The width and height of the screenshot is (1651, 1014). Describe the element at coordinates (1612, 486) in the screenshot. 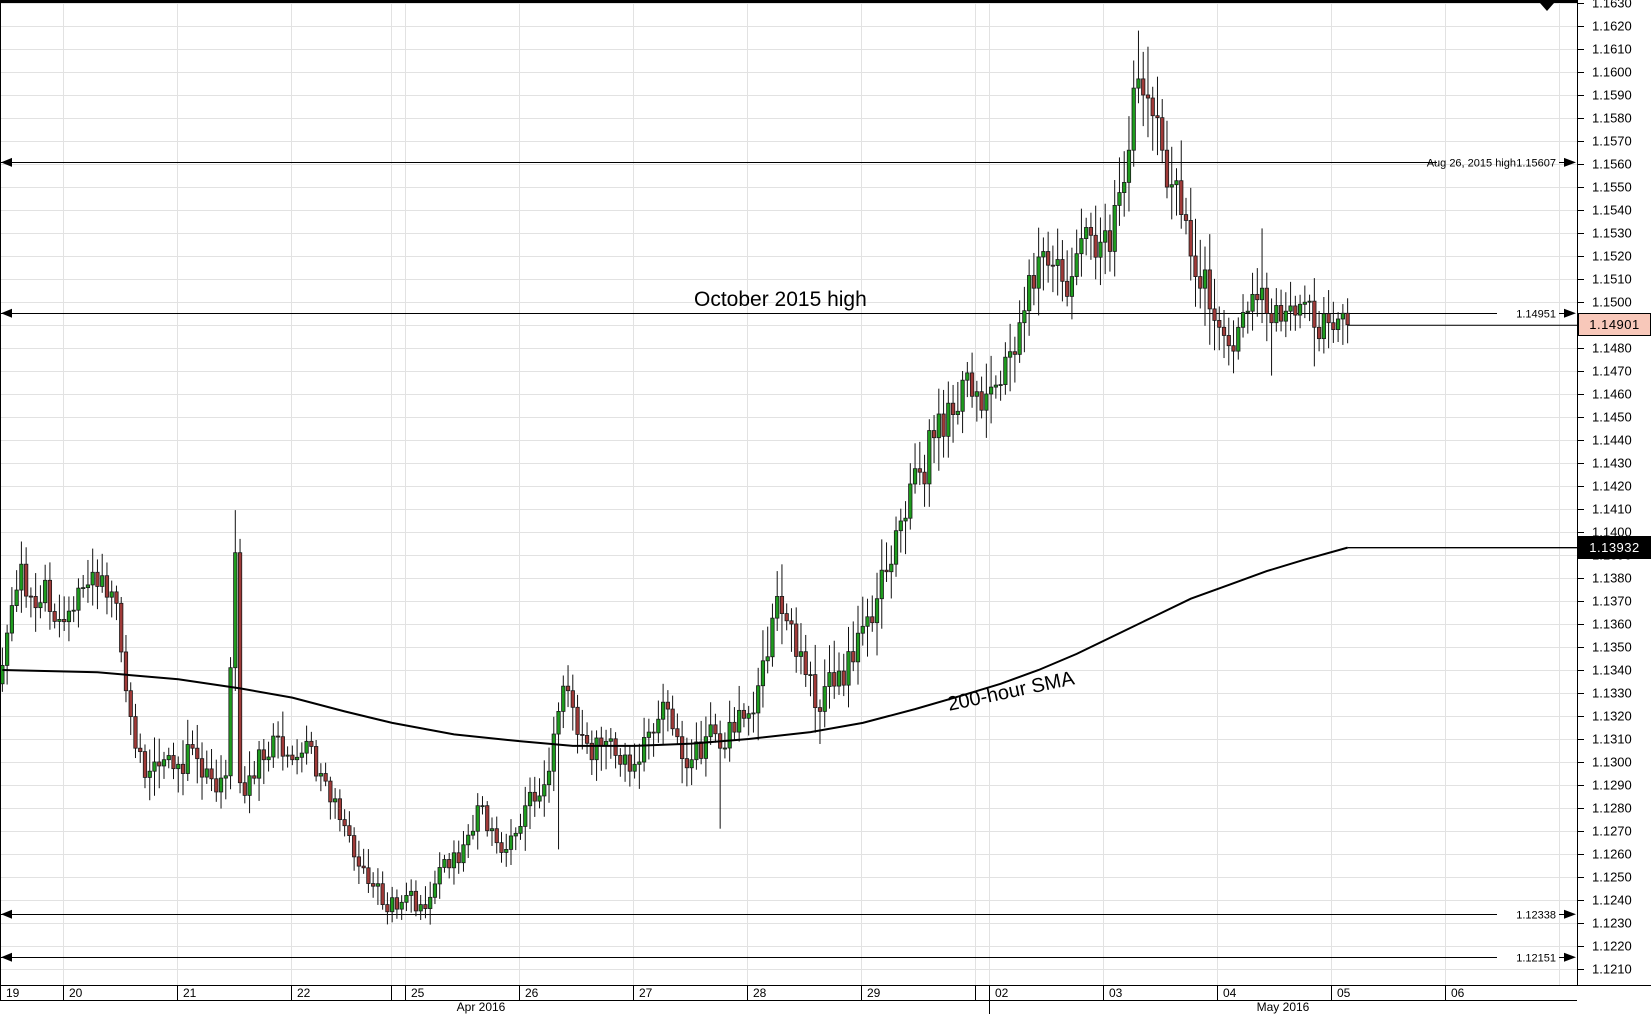

I see `svg-text: 1.1420` at that location.